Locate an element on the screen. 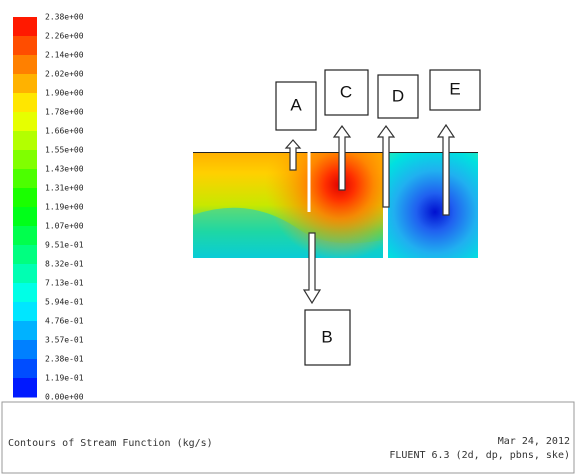 This screenshot has width=577, height=475. box-e is located at coordinates (455, 90).